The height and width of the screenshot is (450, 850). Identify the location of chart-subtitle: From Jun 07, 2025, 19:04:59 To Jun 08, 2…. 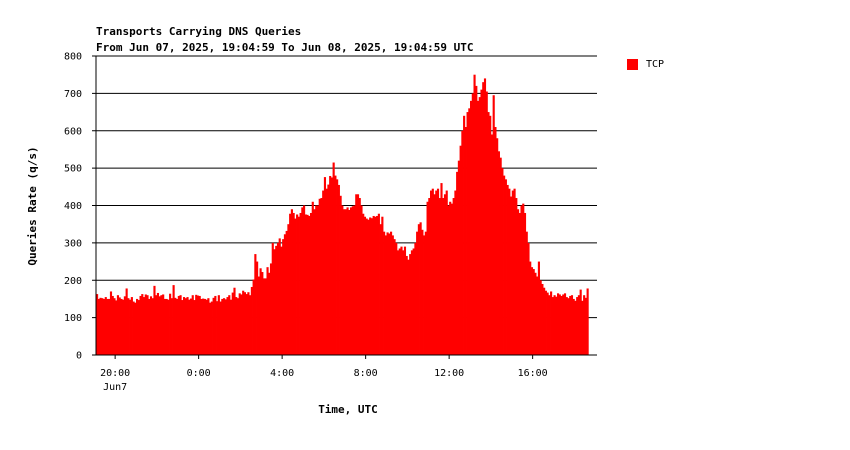
(285, 47).